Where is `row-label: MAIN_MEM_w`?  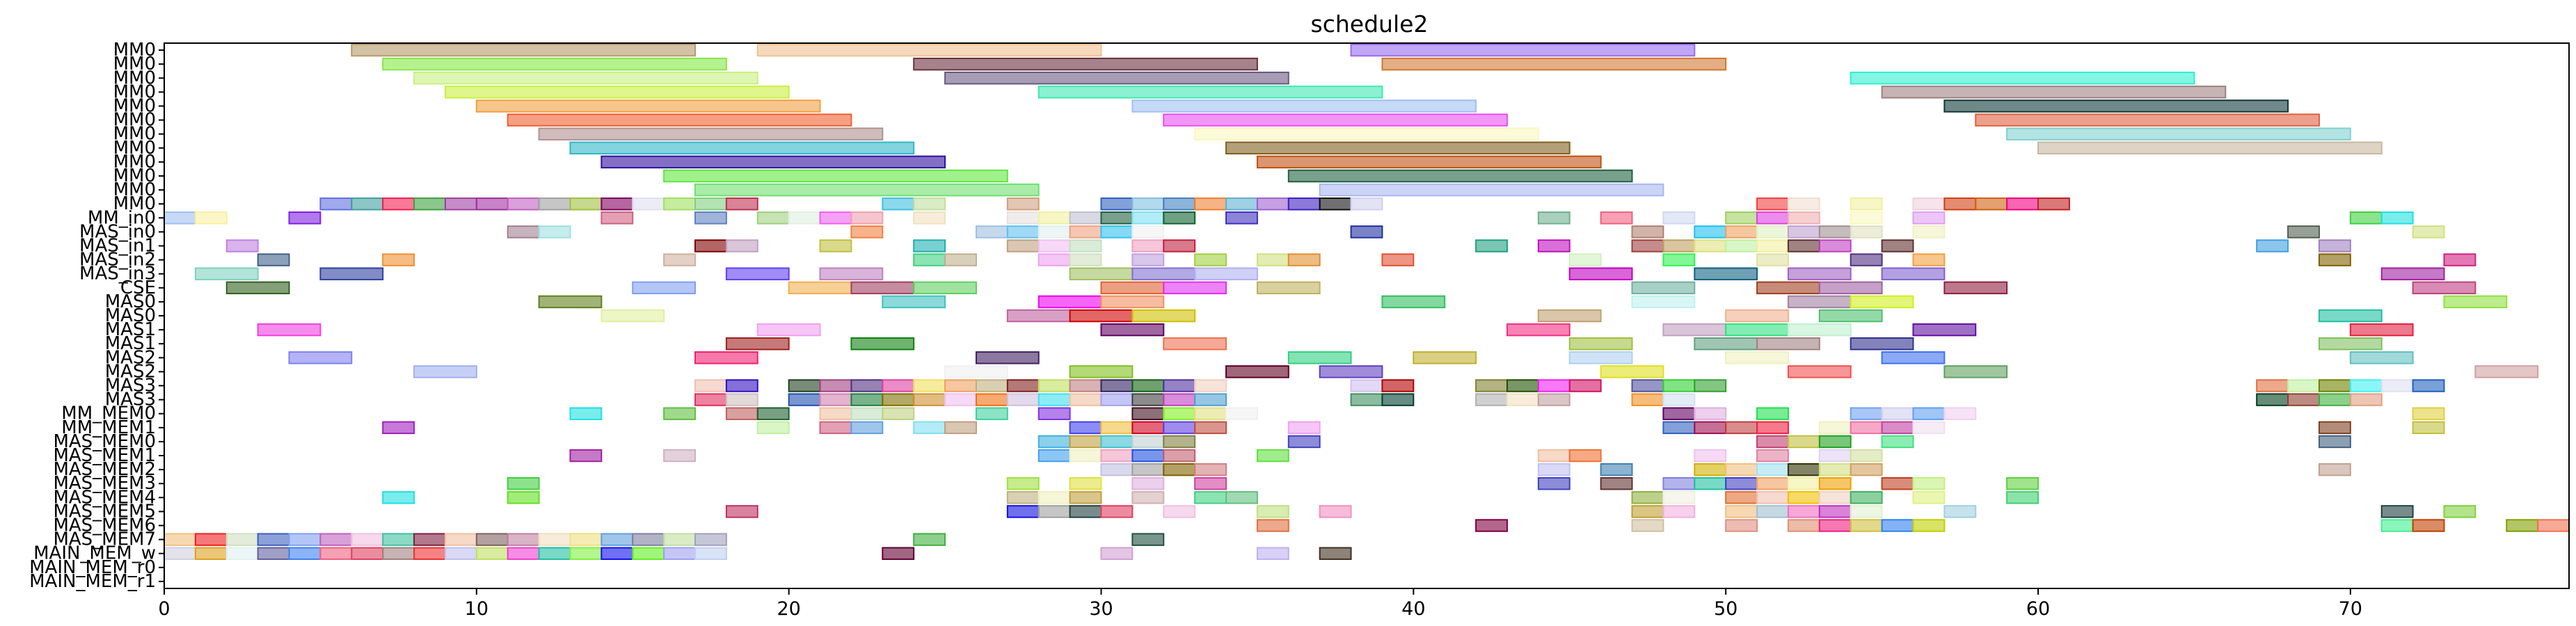 row-label: MAIN_MEM_w is located at coordinates (94, 553).